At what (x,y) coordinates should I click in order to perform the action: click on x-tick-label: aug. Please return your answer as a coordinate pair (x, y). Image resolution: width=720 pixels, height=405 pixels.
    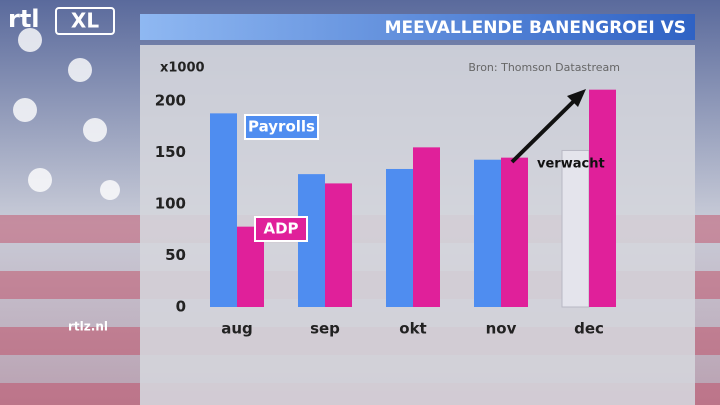
    Looking at the image, I should click on (237, 329).